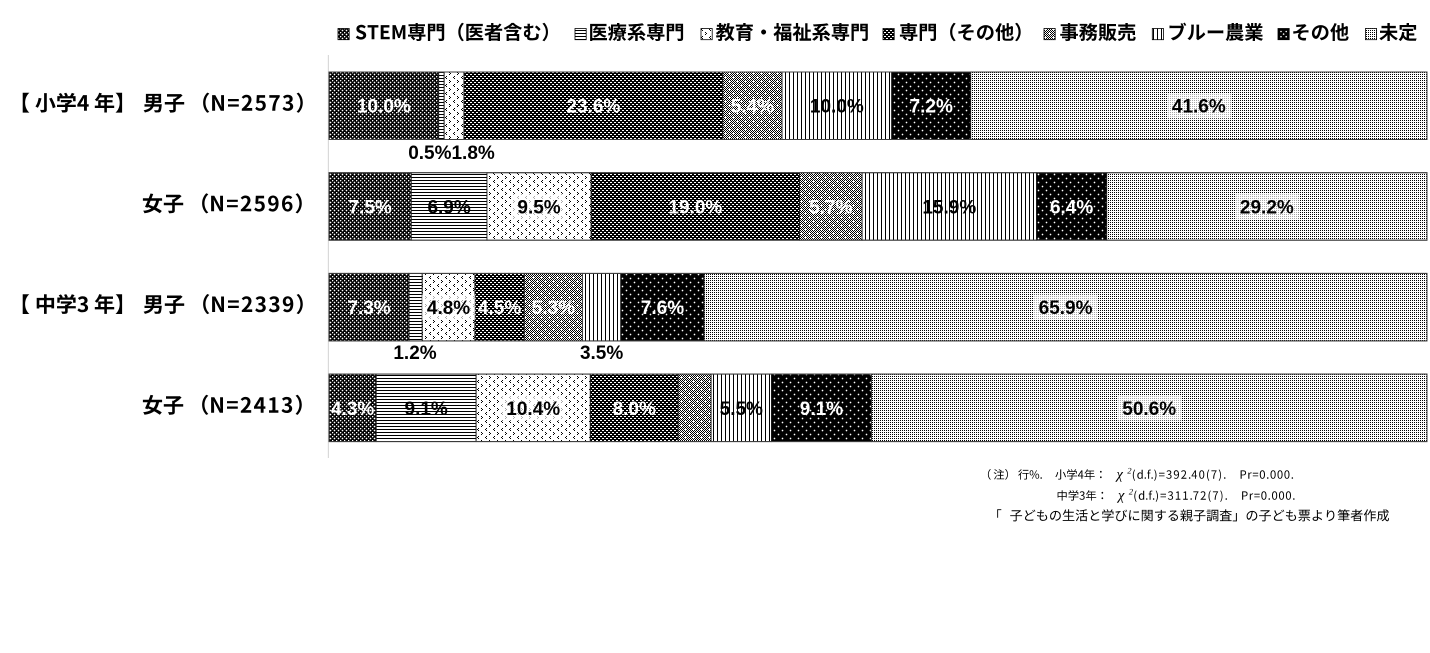 The width and height of the screenshot is (1430, 653). Describe the element at coordinates (553, 308) in the screenshot. I see `svg-text: 5.3%` at that location.